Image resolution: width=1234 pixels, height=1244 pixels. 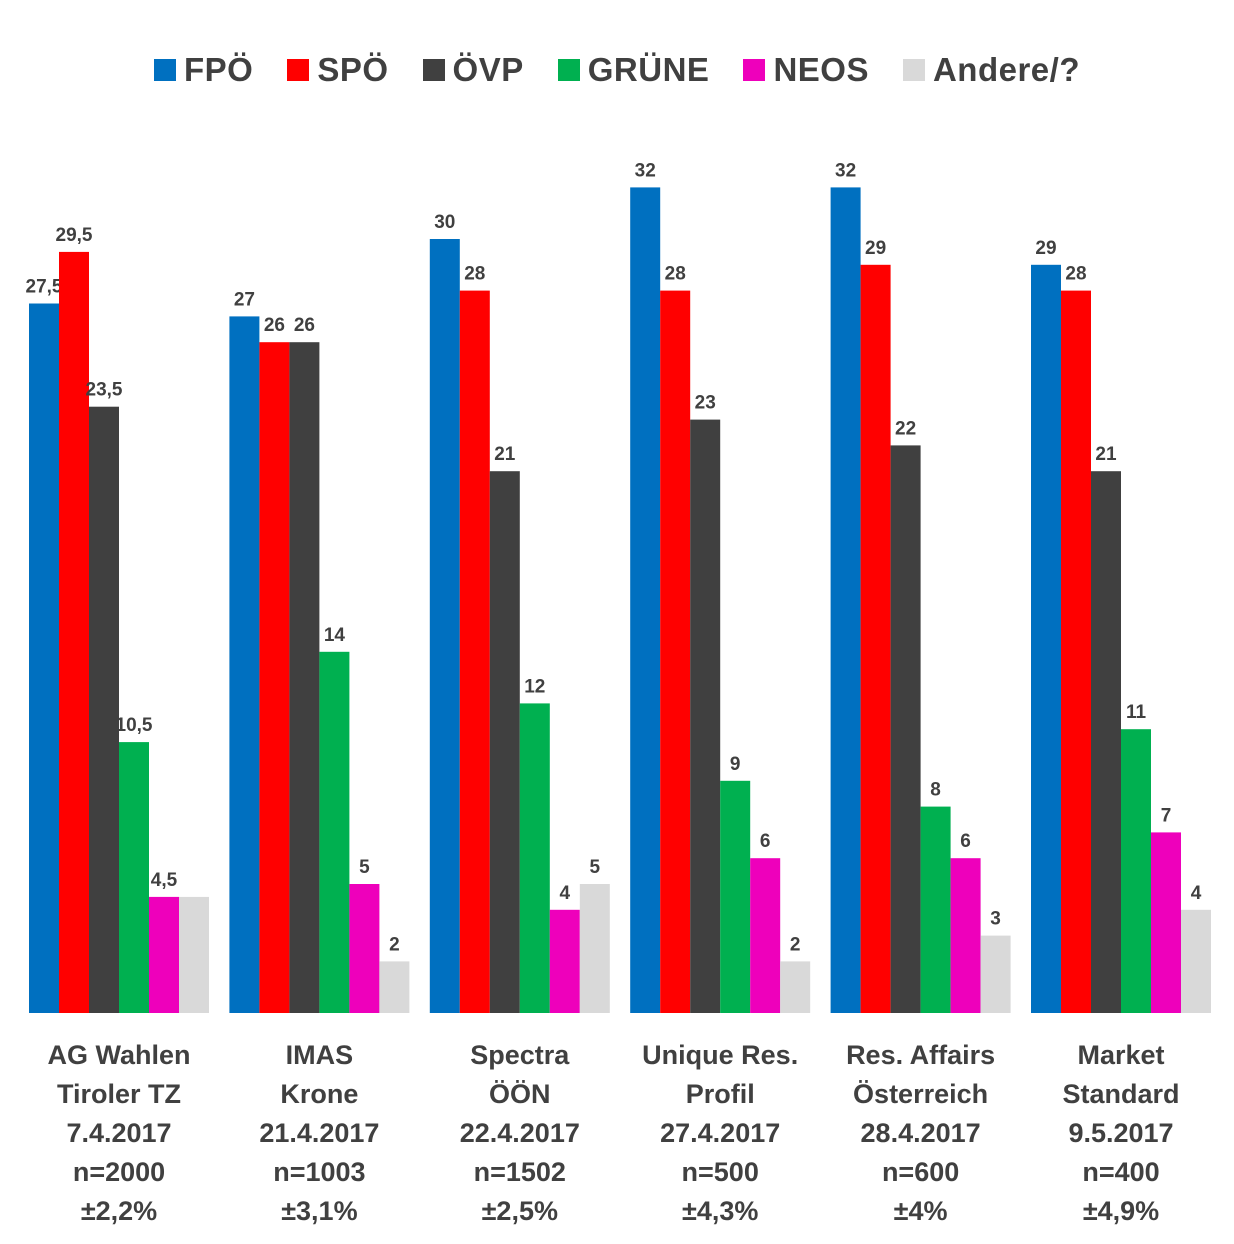 I want to click on legend-item: FPÖ, so click(x=203, y=70).